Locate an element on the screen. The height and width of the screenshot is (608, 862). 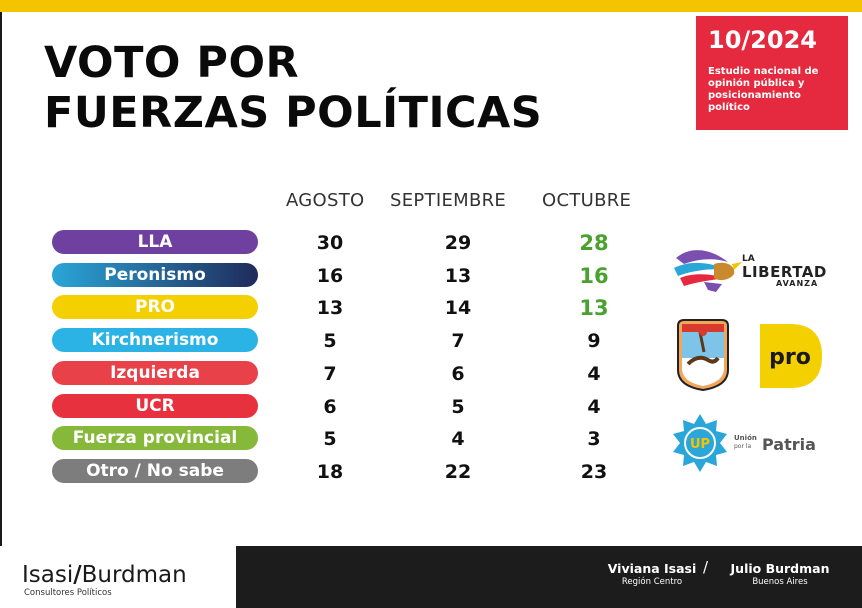
vote-value: 3 is located at coordinates (594, 439).